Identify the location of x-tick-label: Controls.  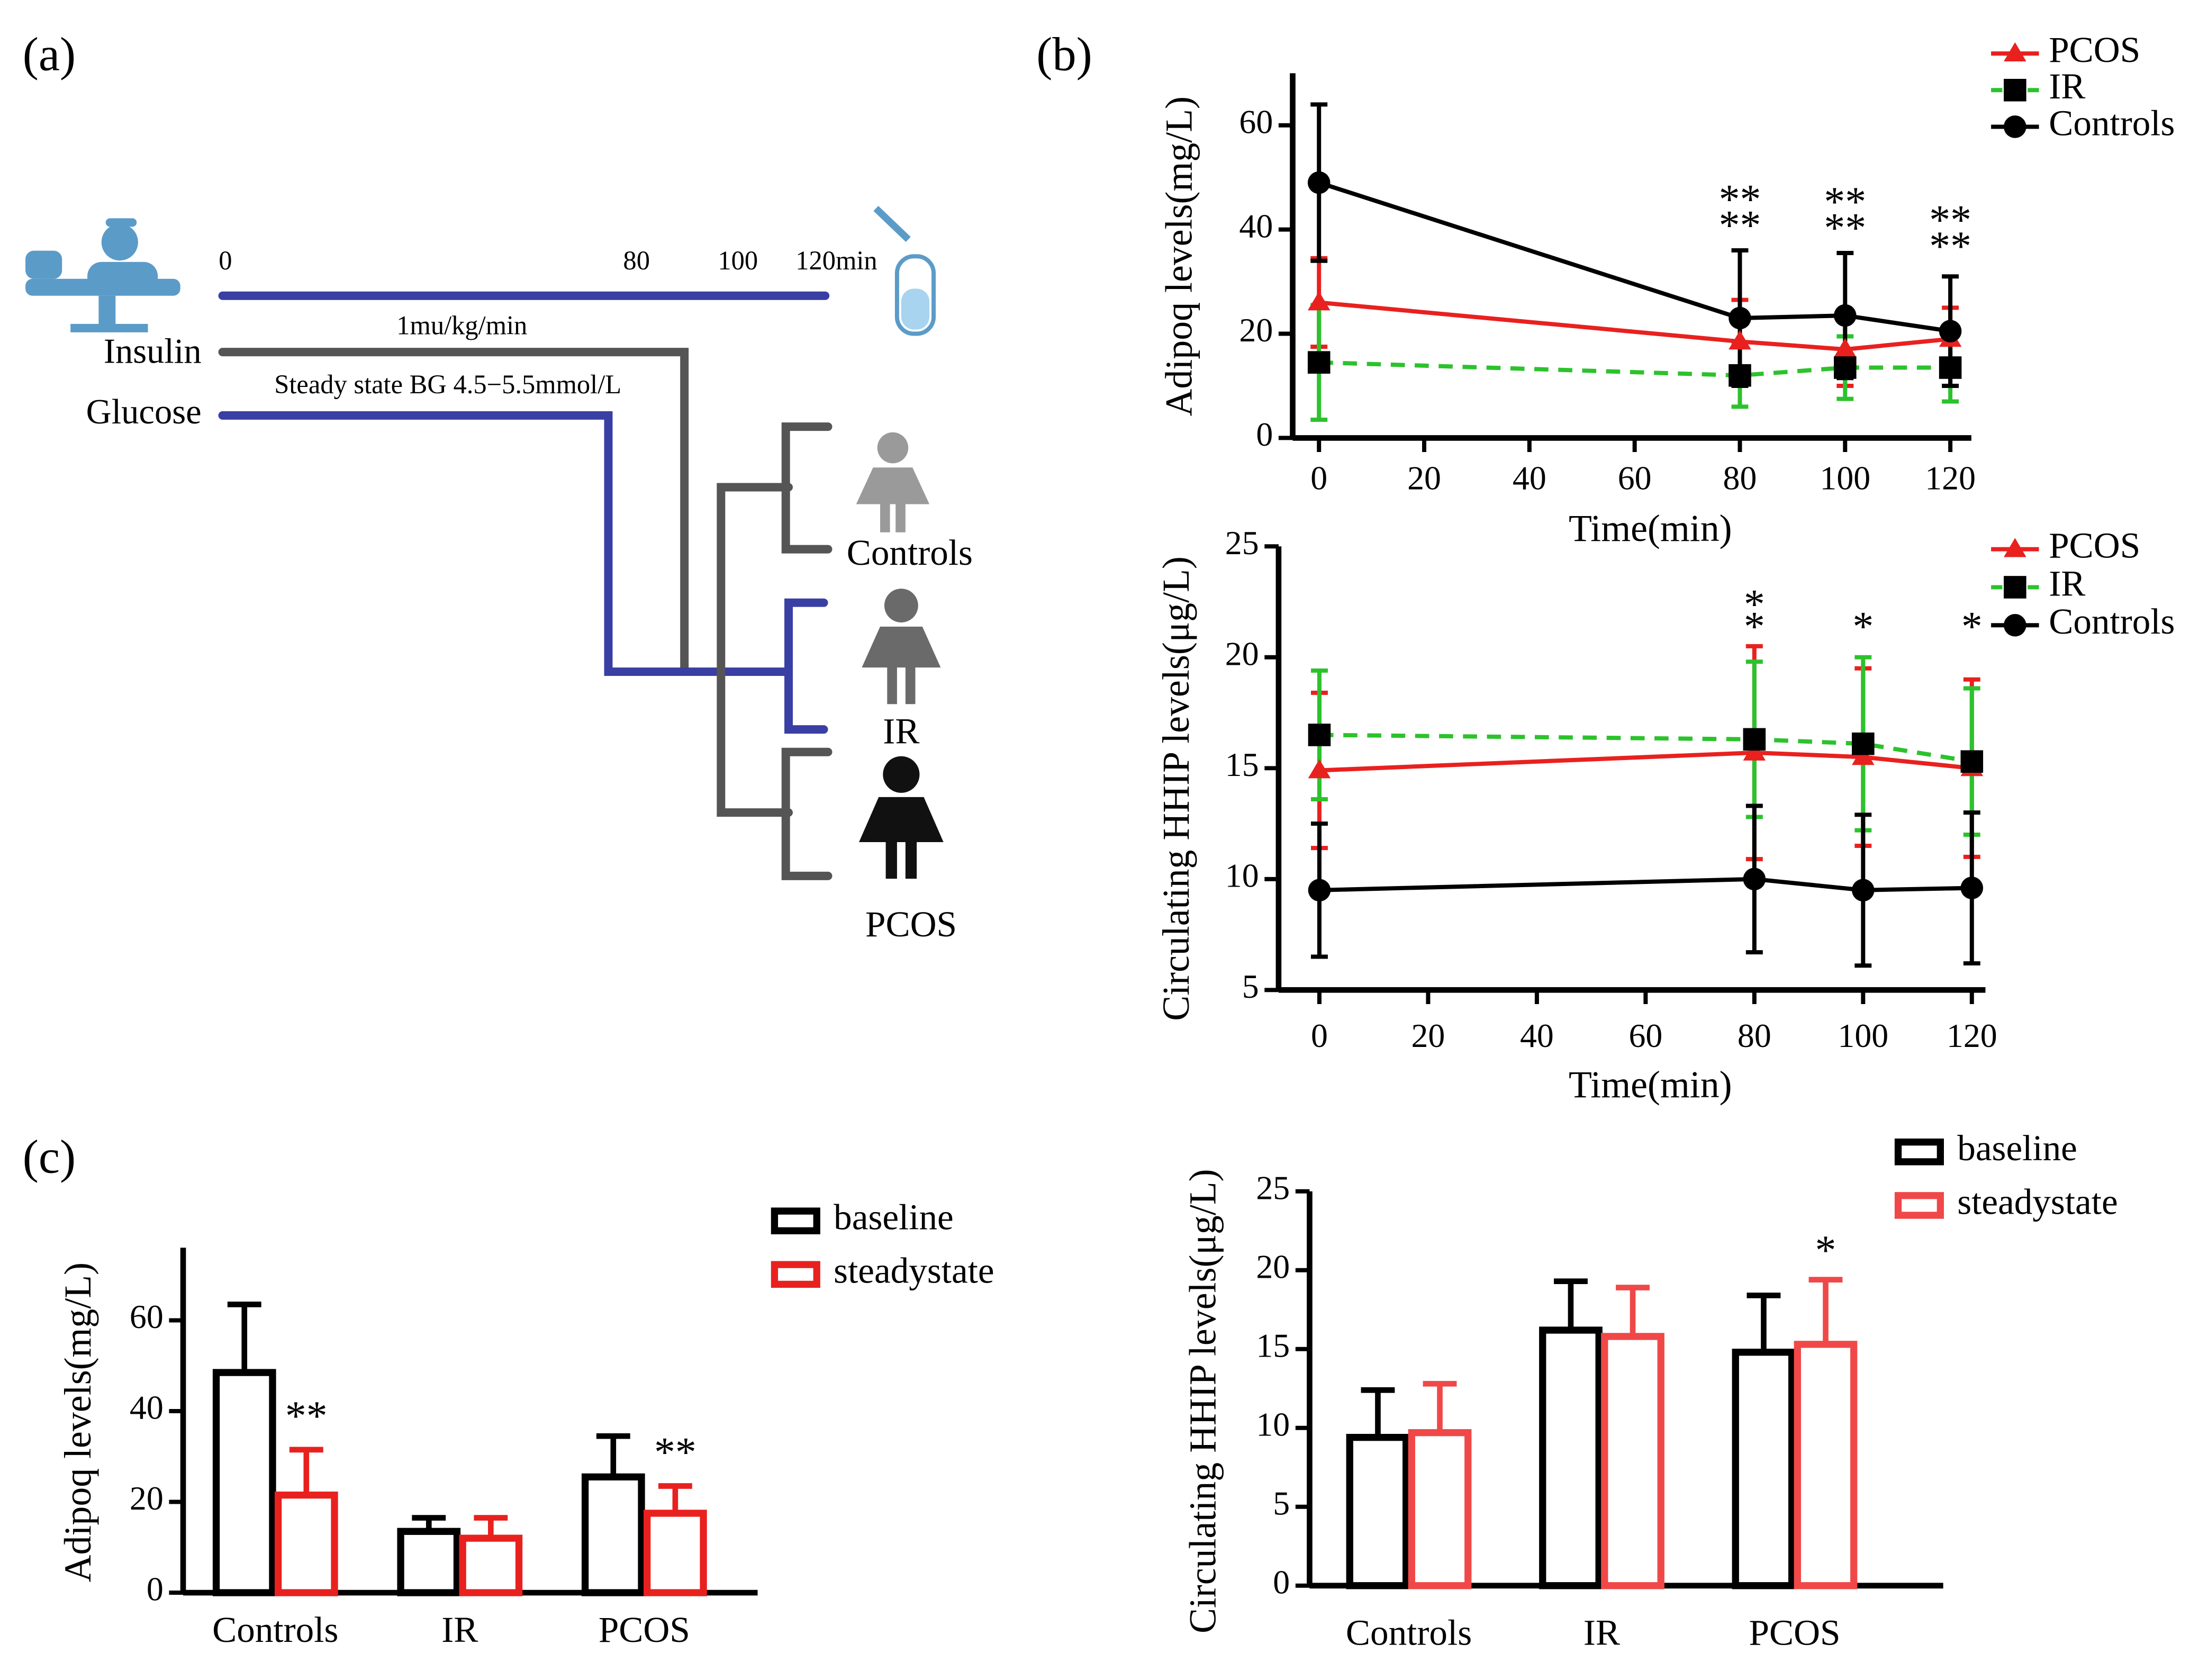
(1409, 1632).